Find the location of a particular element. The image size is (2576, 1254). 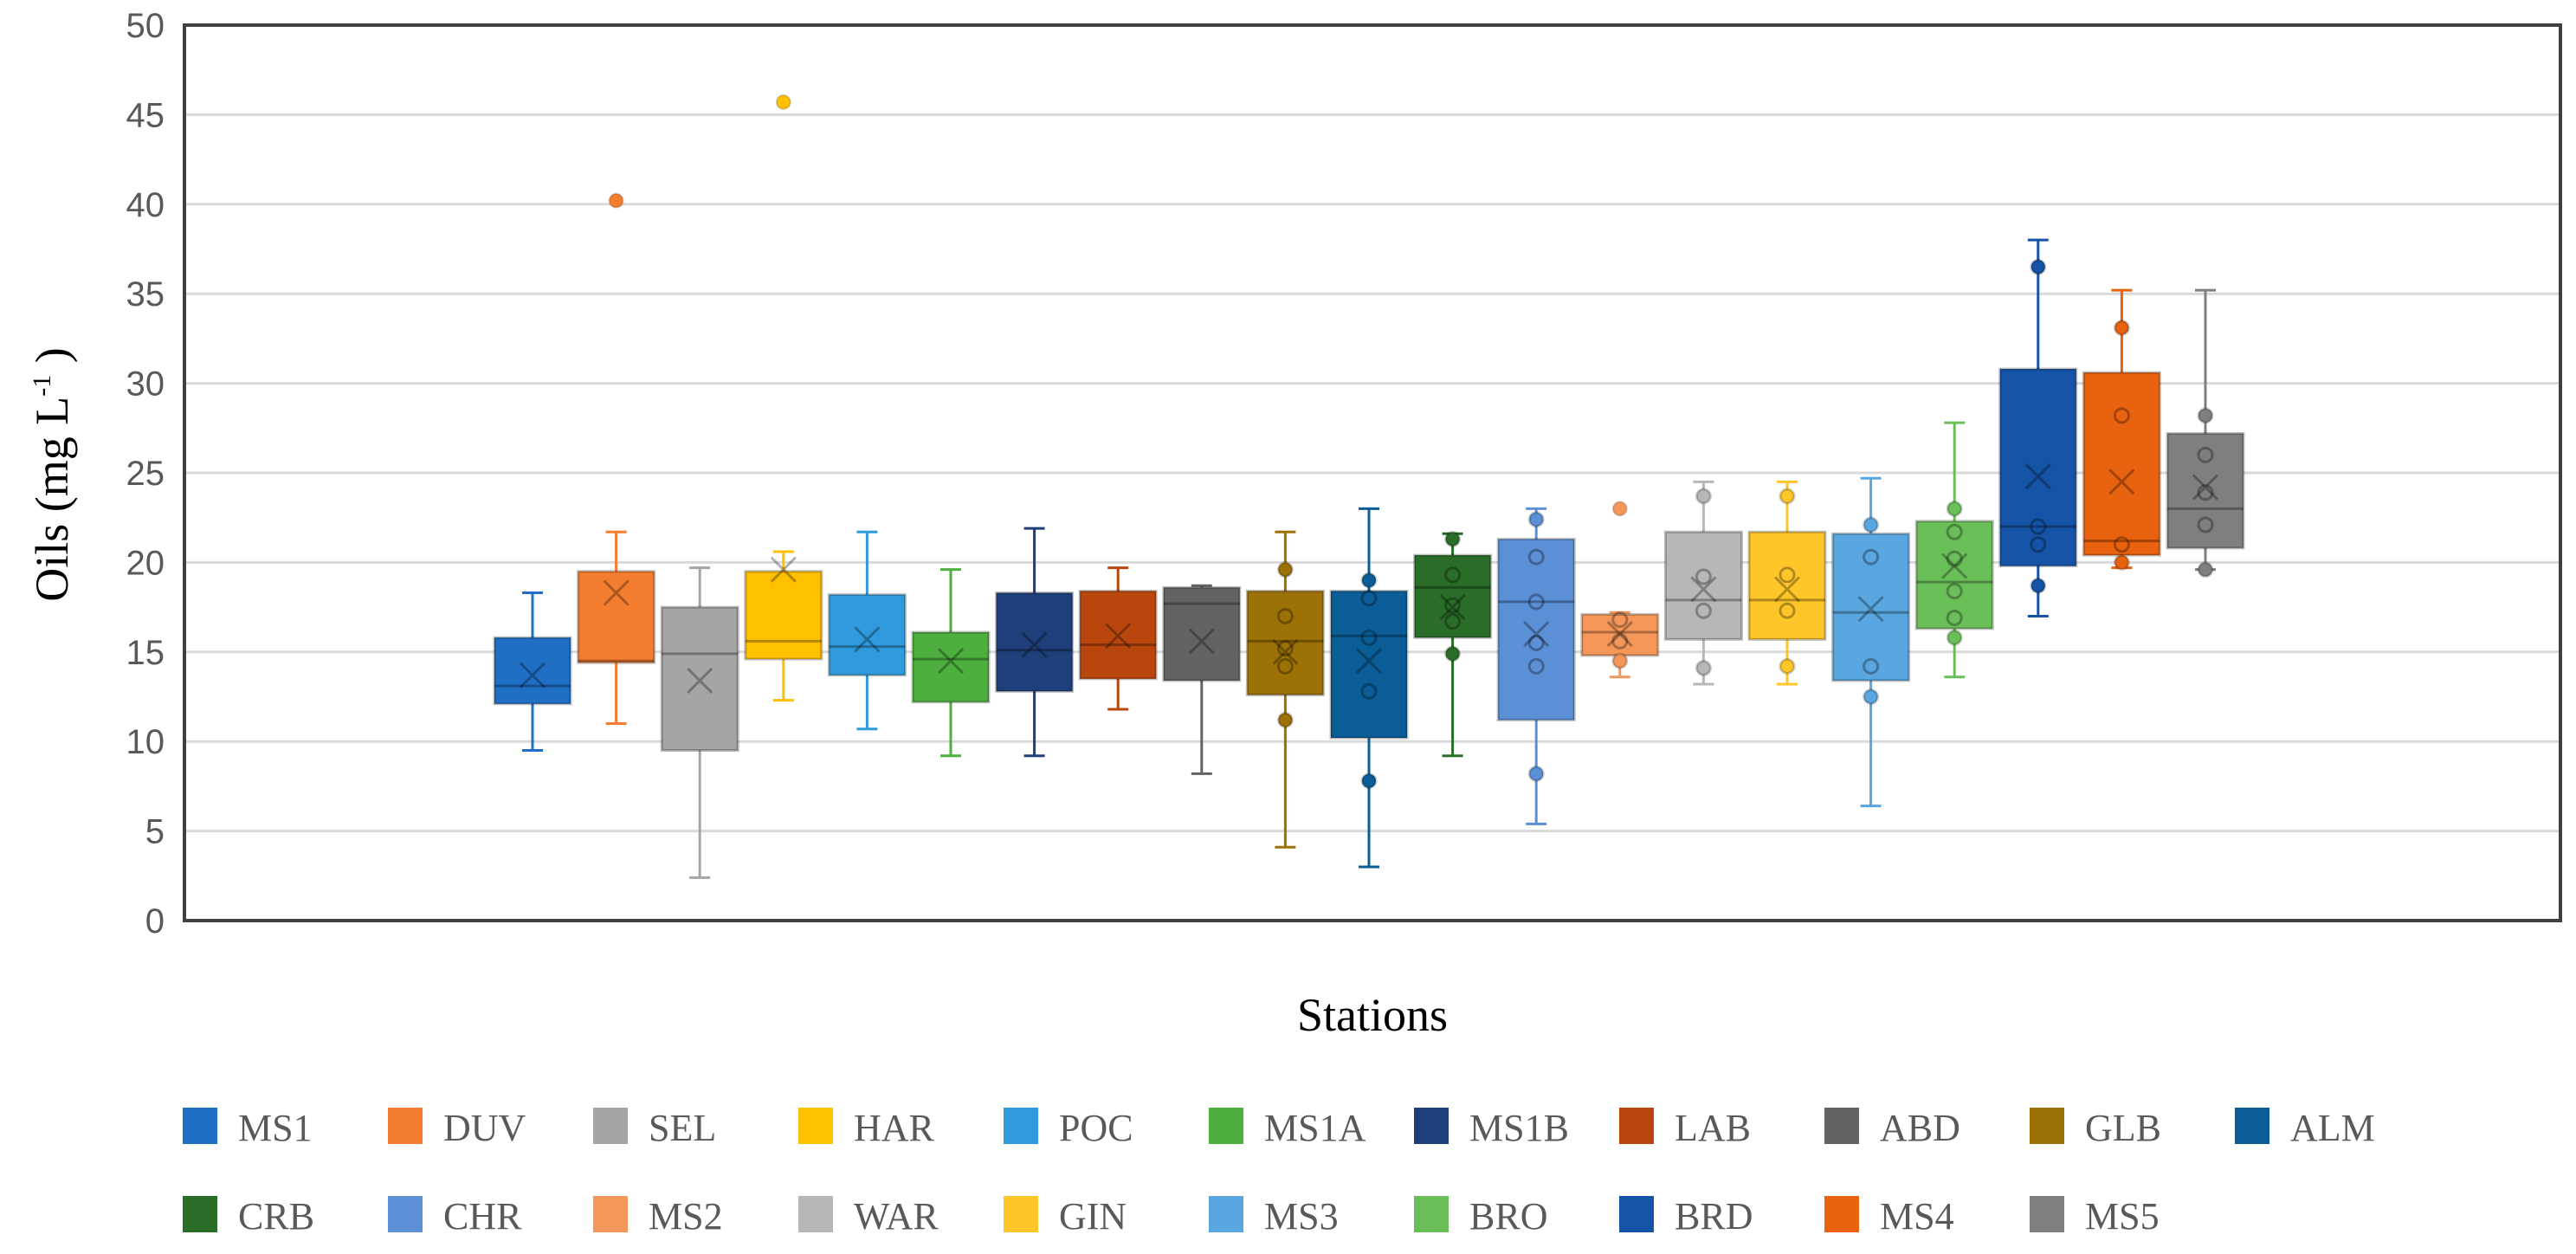

legend-label: MS2 is located at coordinates (686, 1216).